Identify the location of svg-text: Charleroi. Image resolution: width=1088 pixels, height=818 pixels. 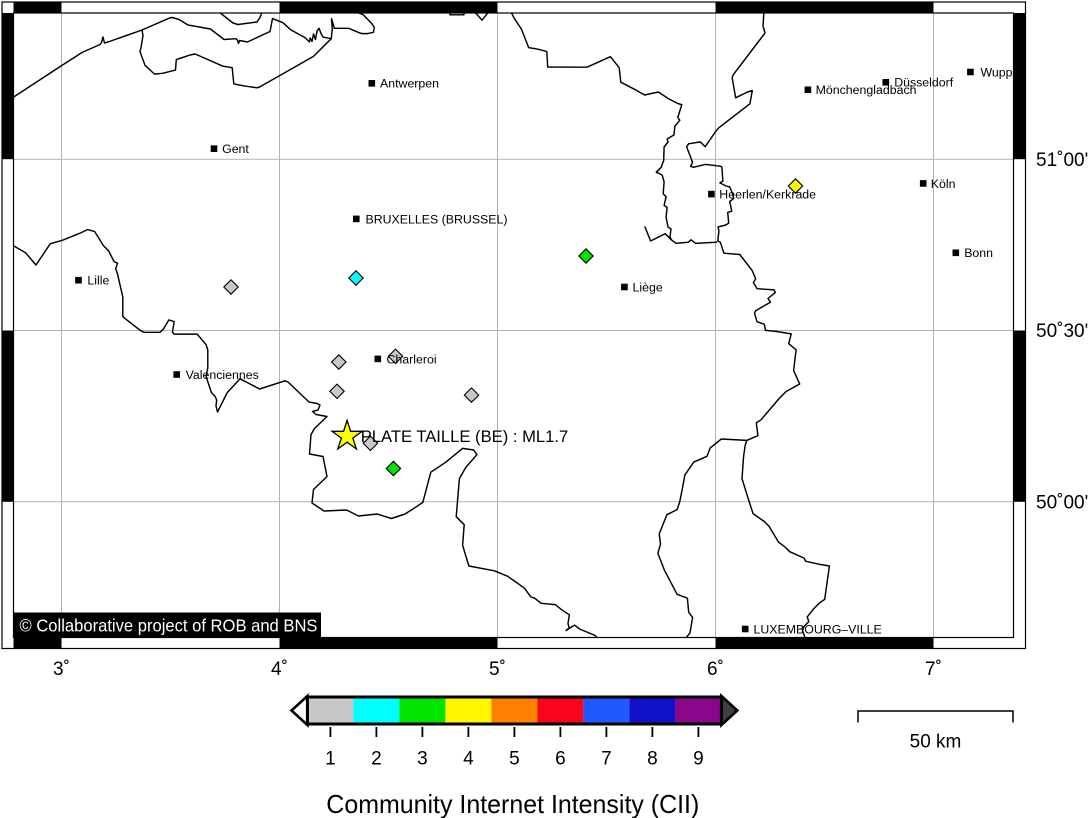
(412, 359).